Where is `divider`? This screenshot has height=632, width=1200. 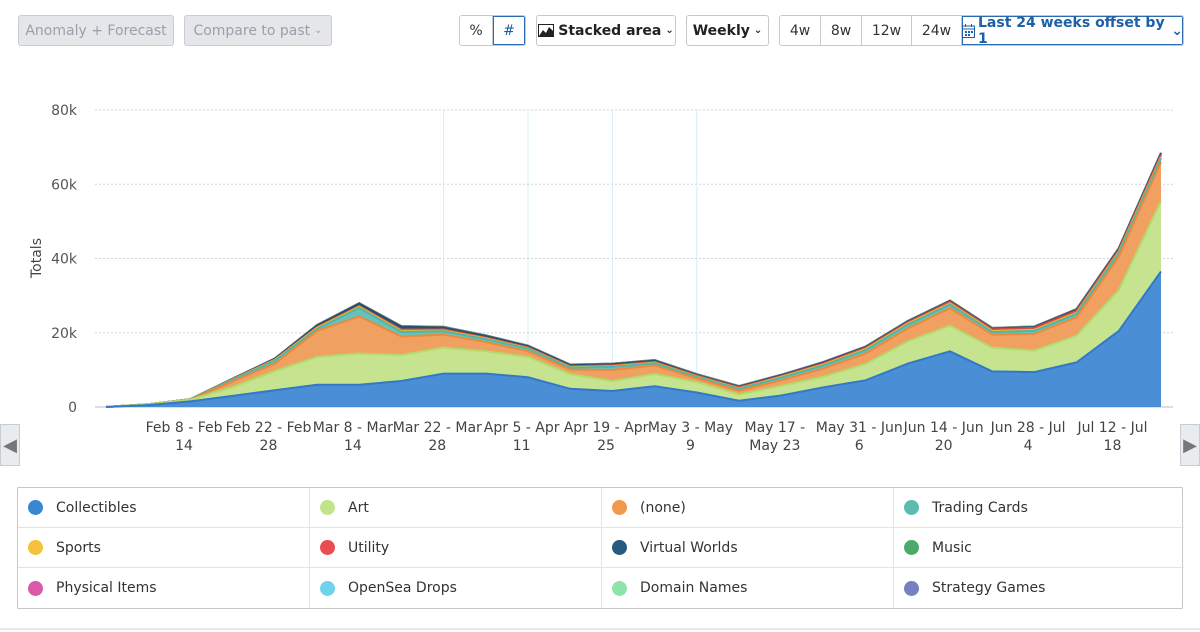
divider is located at coordinates (600, 629).